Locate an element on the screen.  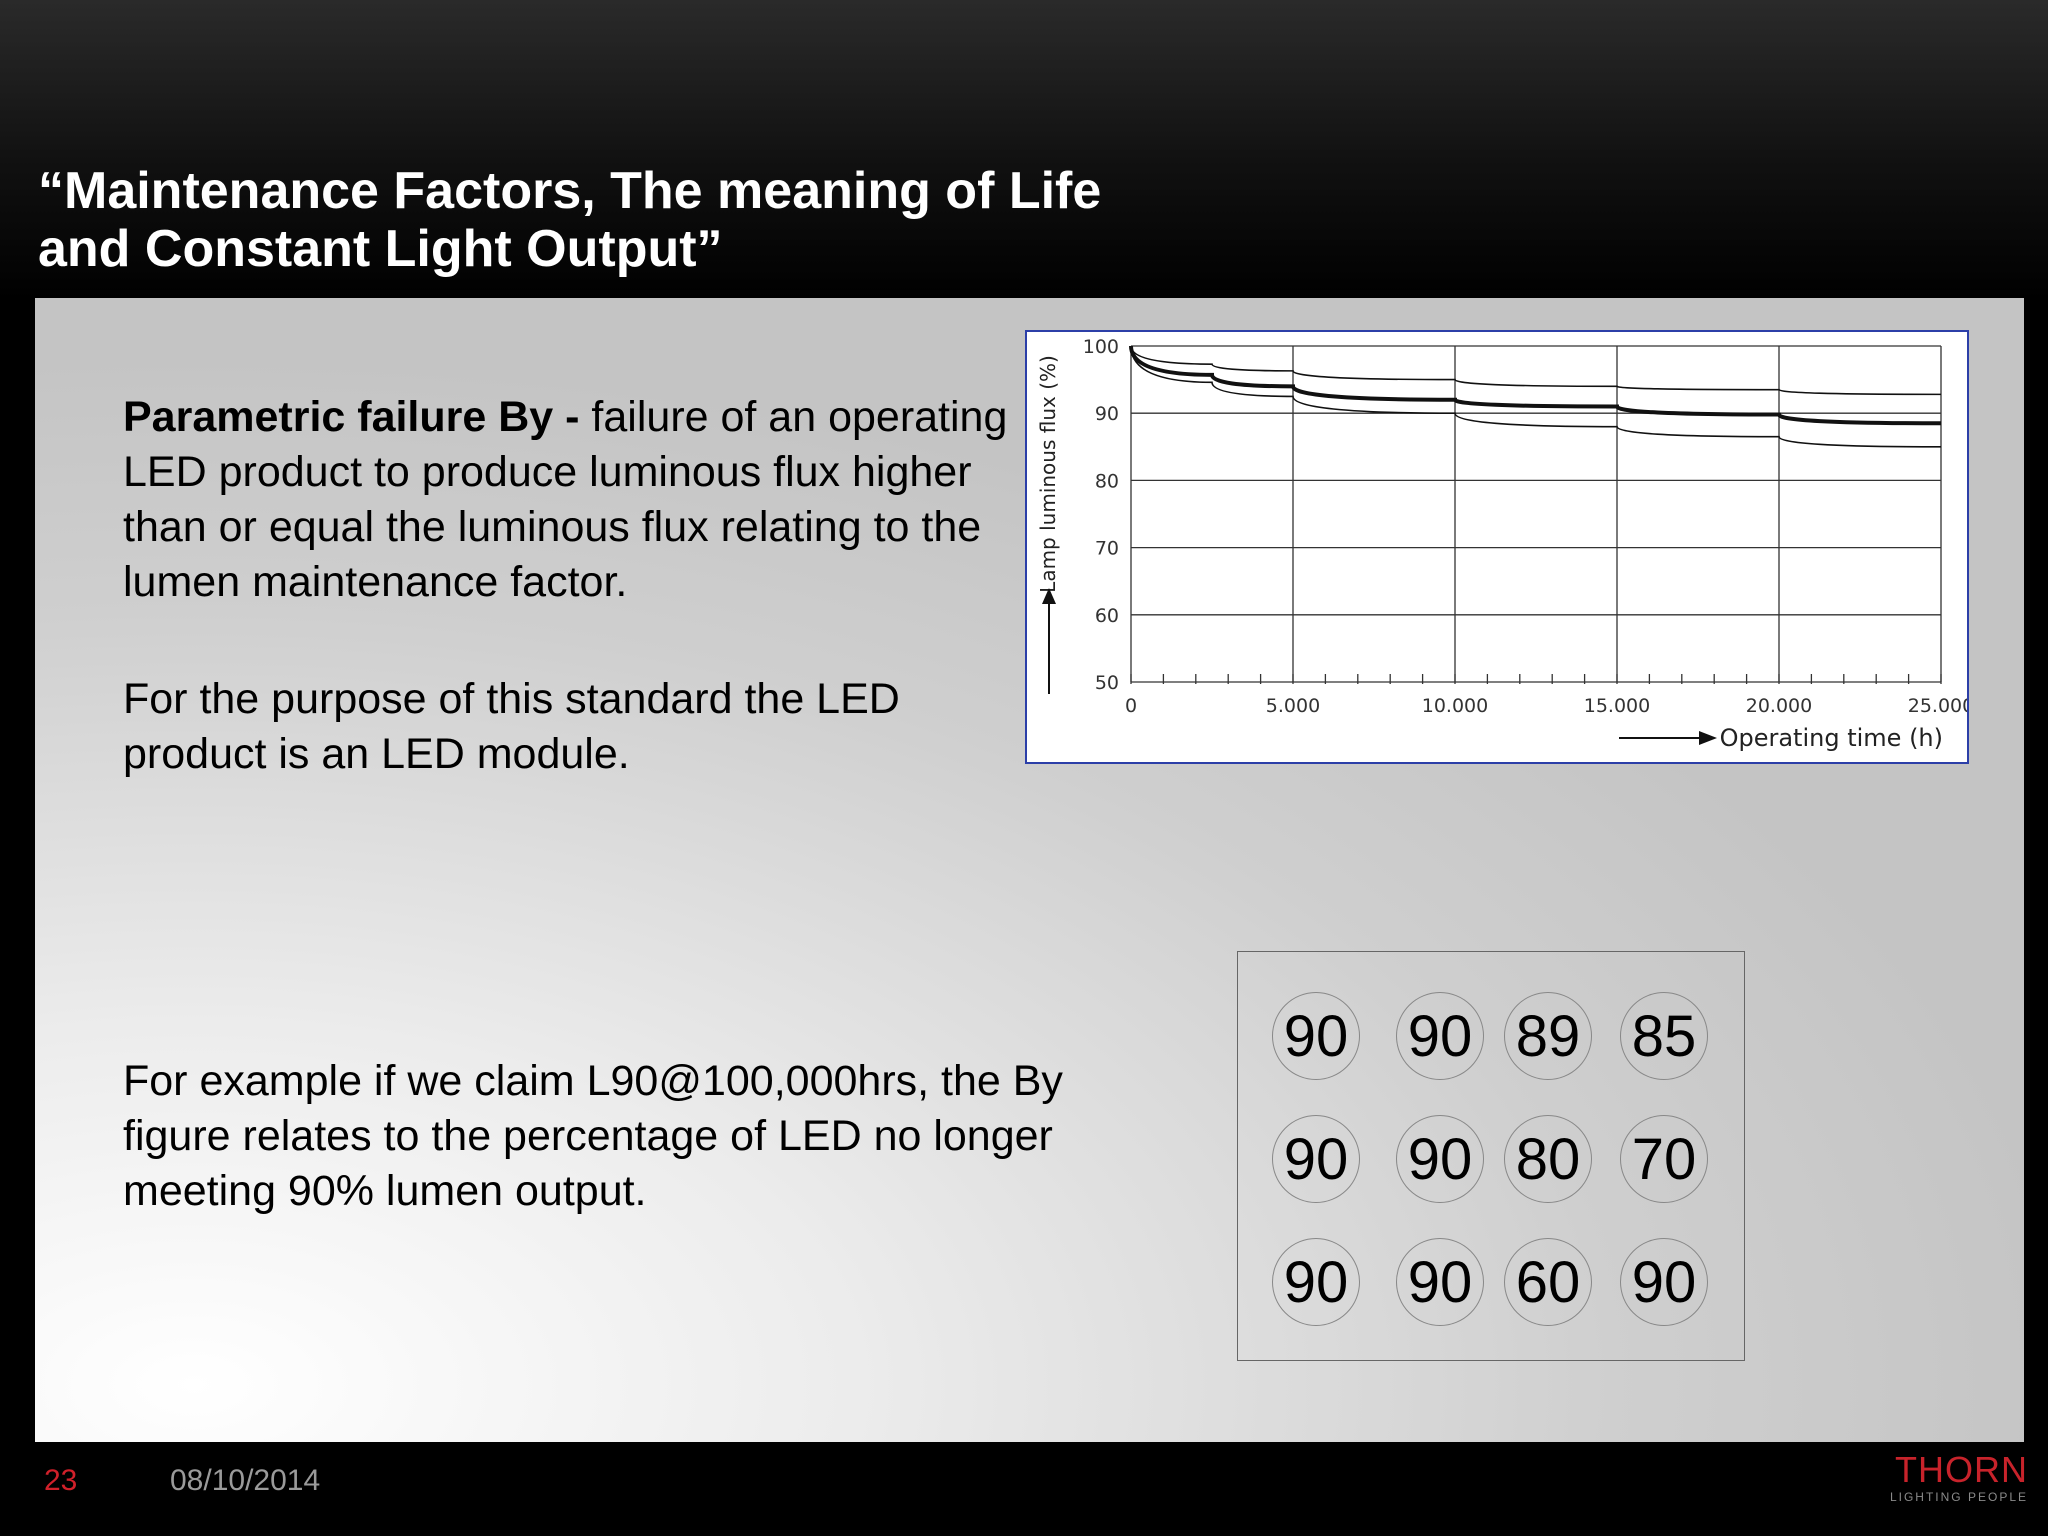
footer-date: 08/10/2014 is located at coordinates (245, 1480).